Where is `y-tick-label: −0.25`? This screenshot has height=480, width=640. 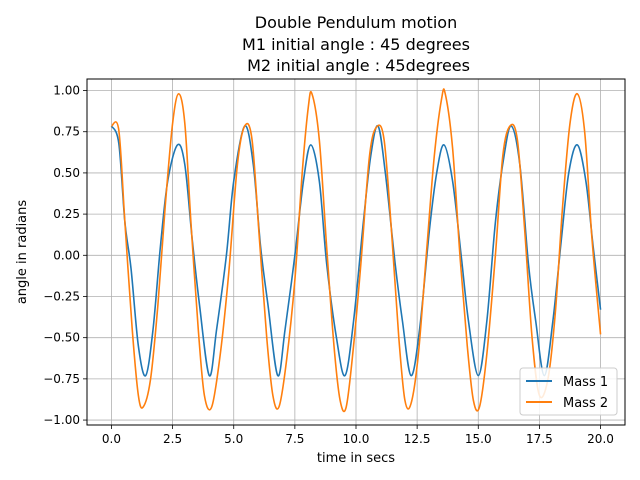 y-tick-label: −0.25 is located at coordinates (61, 296).